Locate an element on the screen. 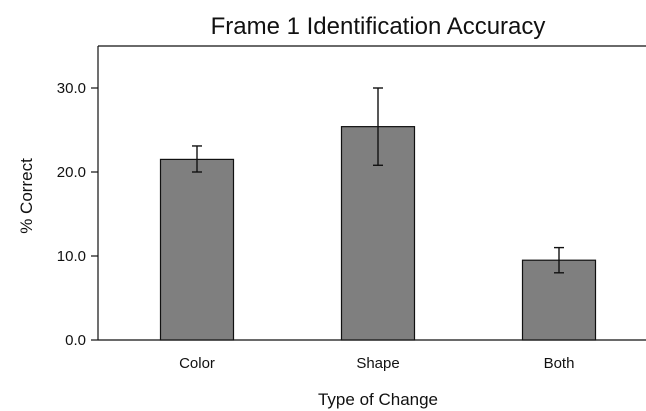  x-tick-label-color: Color is located at coordinates (197, 363).